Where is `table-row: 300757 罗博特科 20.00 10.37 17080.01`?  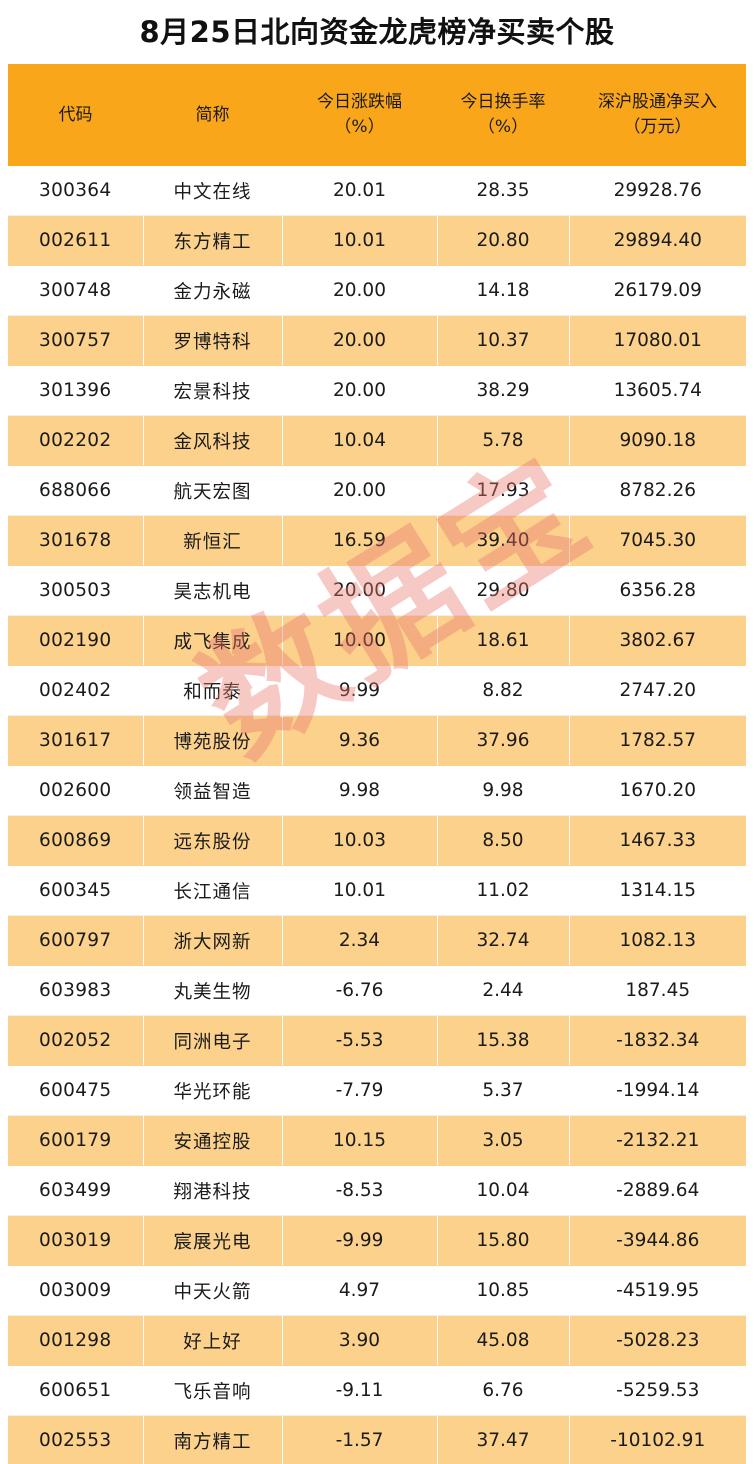 table-row: 300757 罗博特科 20.00 10.37 17080.01 is located at coordinates (377, 340).